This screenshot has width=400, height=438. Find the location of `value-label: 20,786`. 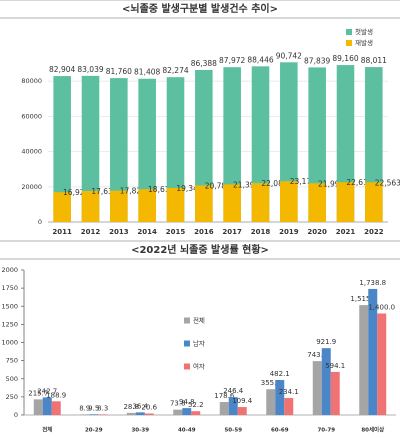

value-label: 20,786 is located at coordinates (218, 185).